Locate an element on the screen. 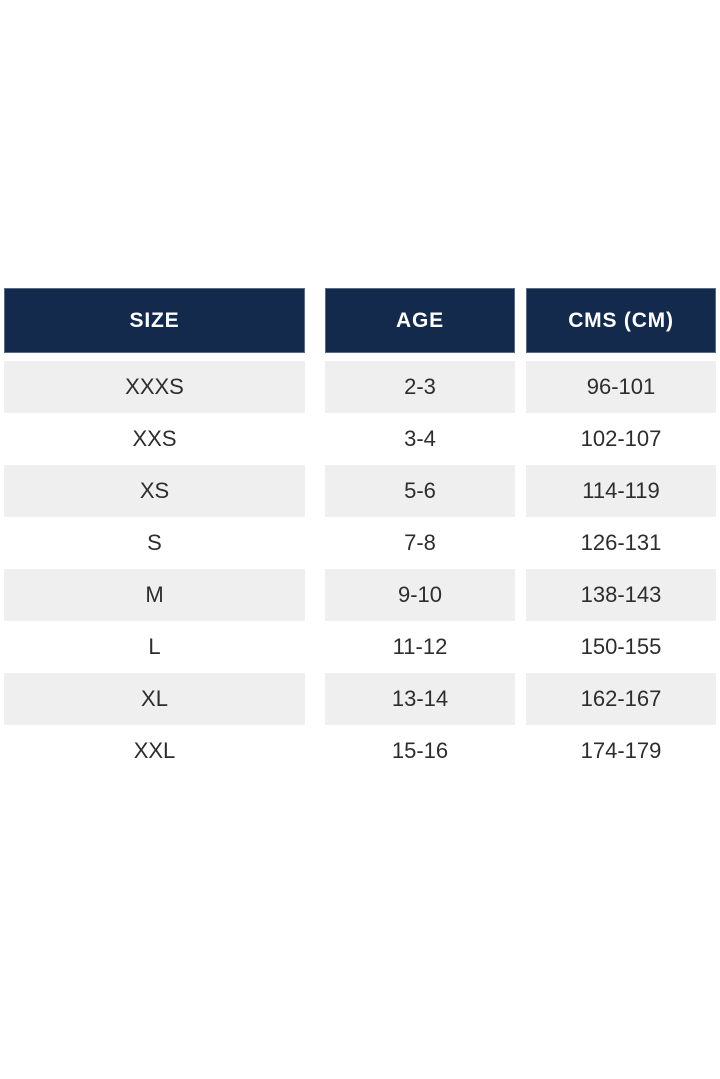 The width and height of the screenshot is (720, 1079). size-cell-xxxs: XXXS is located at coordinates (154, 387).